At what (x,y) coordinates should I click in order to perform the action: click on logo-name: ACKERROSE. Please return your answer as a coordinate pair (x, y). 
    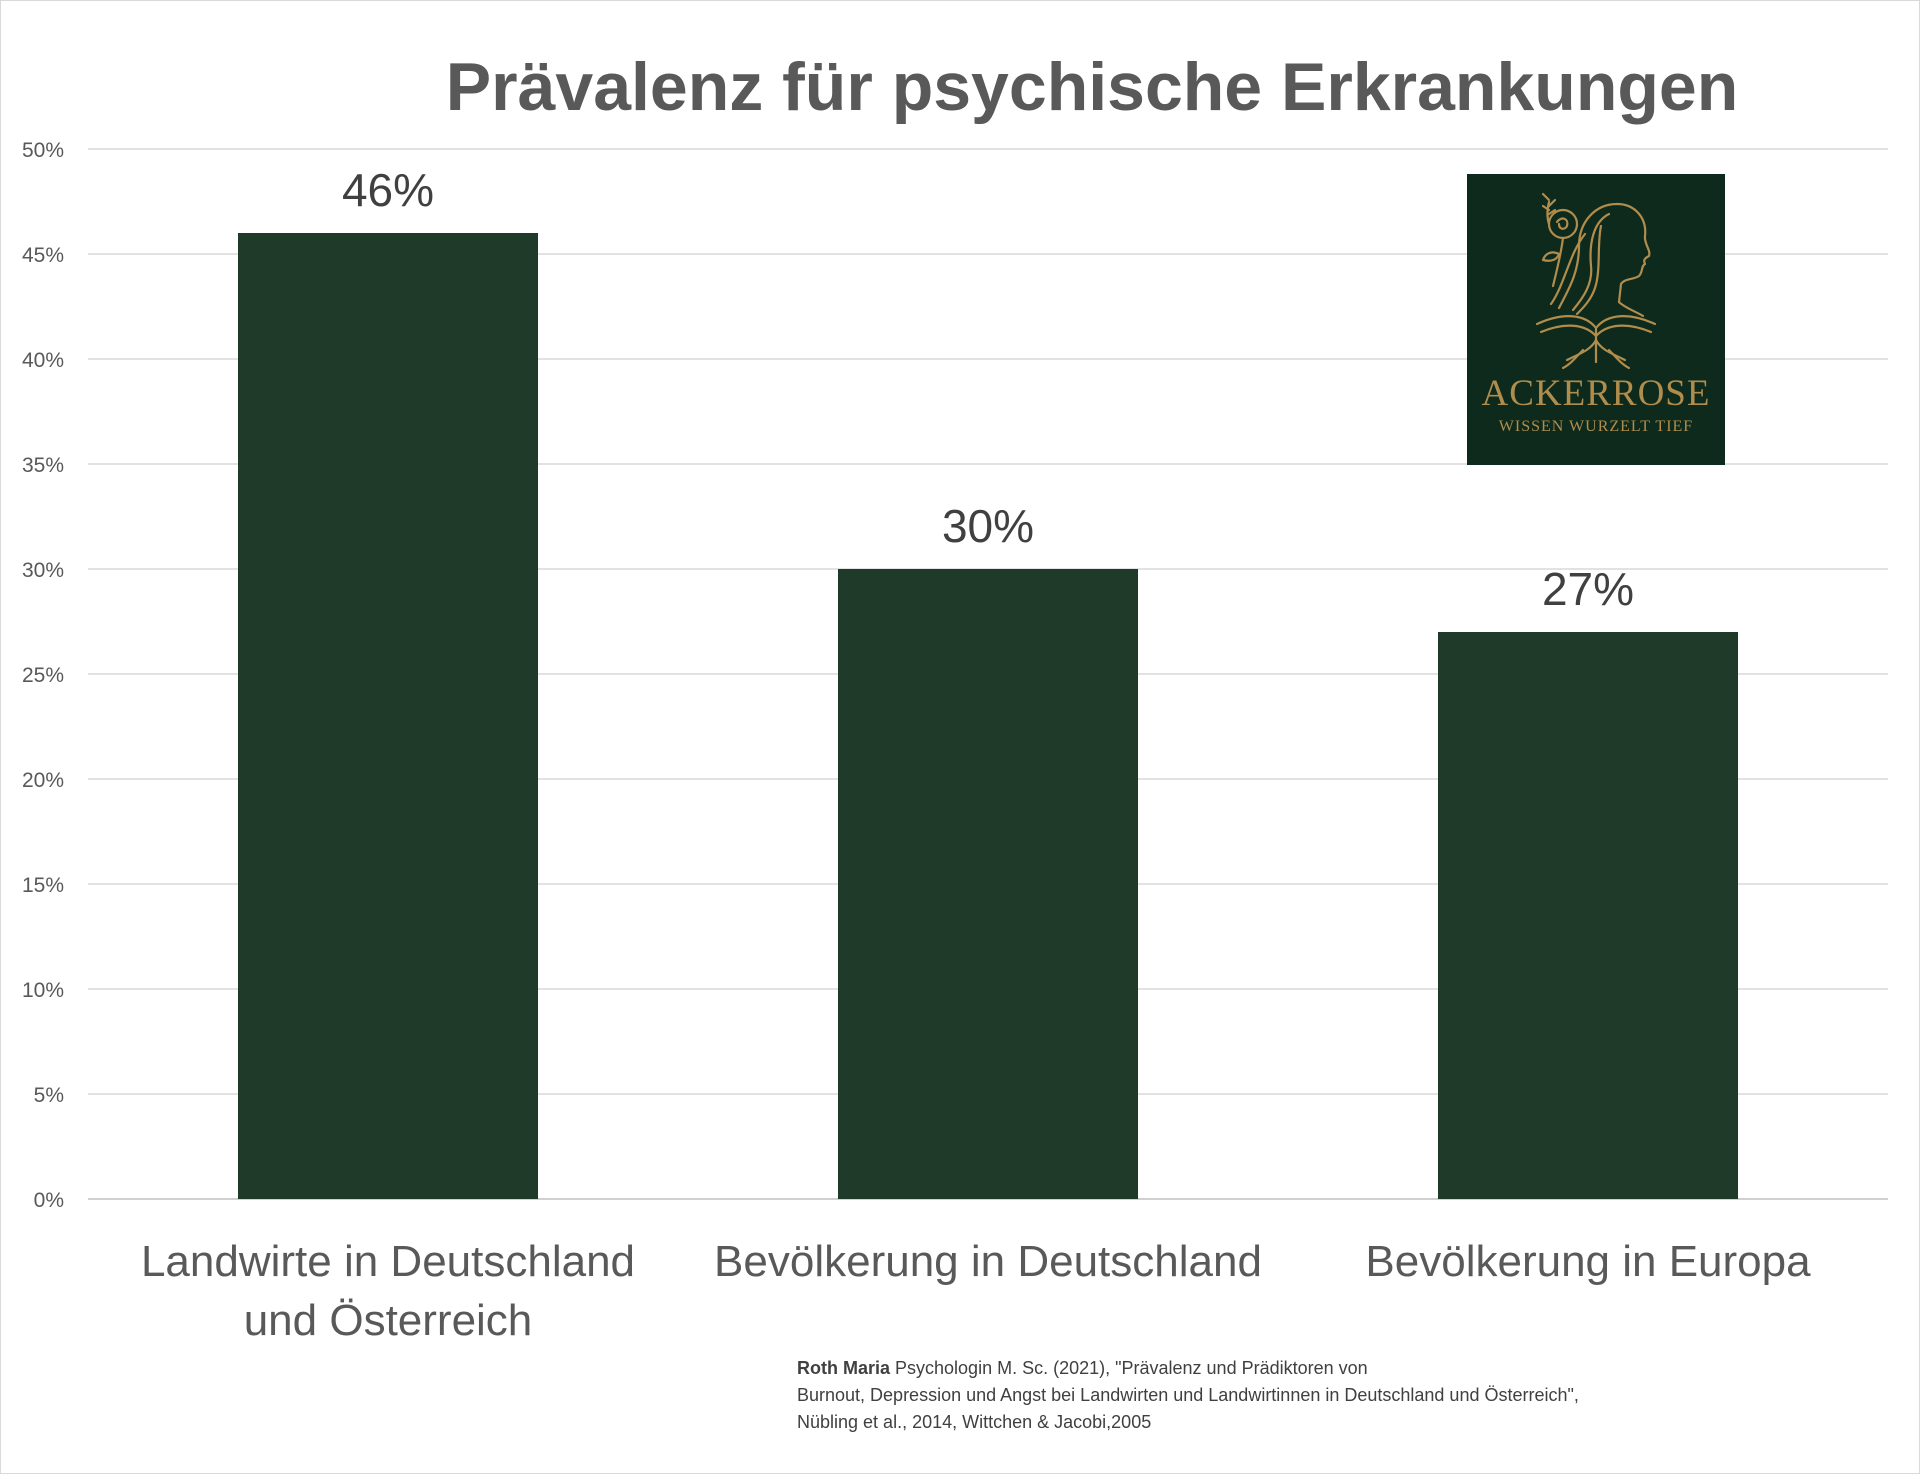
    Looking at the image, I should click on (1596, 393).